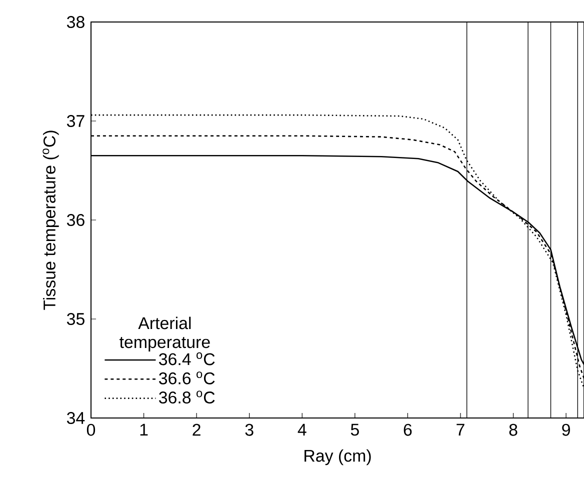  What do you see at coordinates (460, 430) in the screenshot?
I see `x-tick-label: 7` at bounding box center [460, 430].